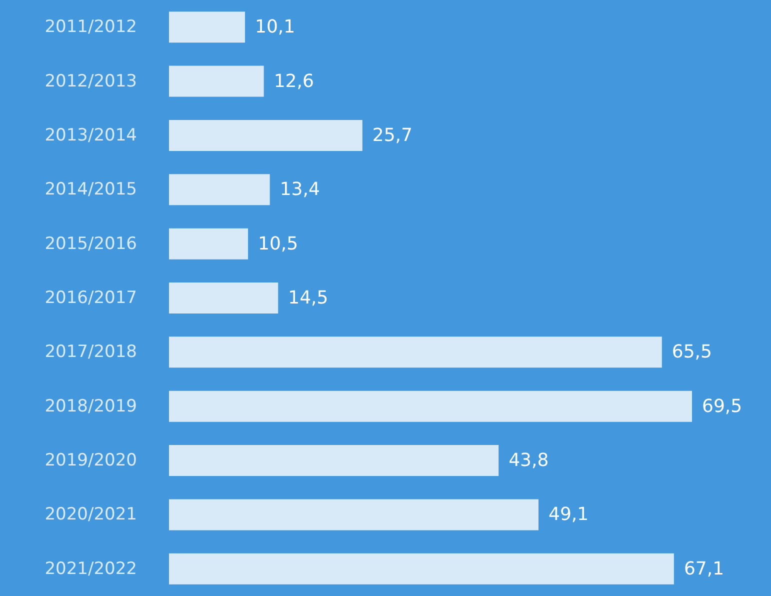 The height and width of the screenshot is (596, 771). What do you see at coordinates (90, 298) in the screenshot?
I see `y-tick-label: 2016/2017` at bounding box center [90, 298].